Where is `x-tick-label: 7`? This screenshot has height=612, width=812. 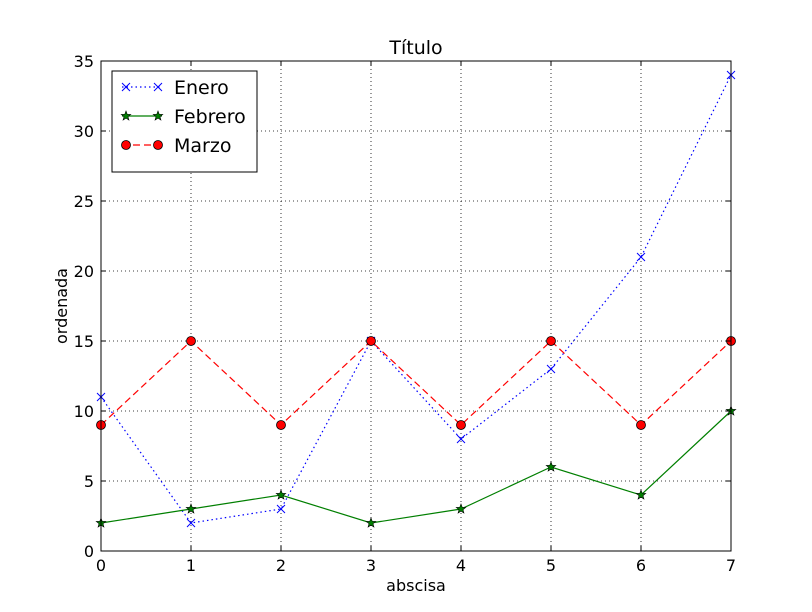 x-tick-label: 7 is located at coordinates (731, 565).